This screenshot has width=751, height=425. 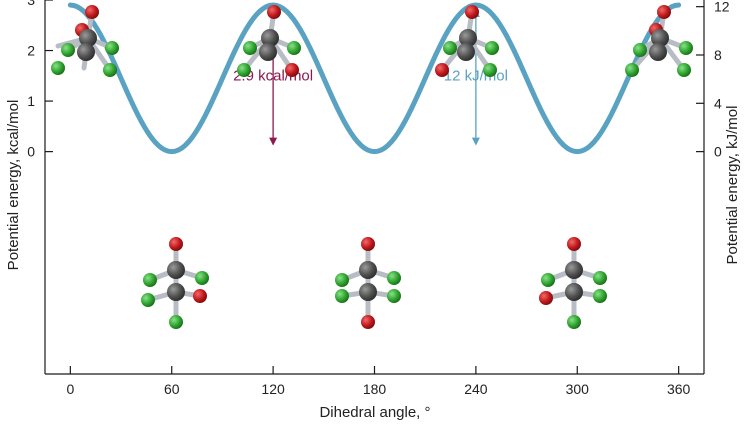 What do you see at coordinates (31, 51) in the screenshot?
I see `y-tick-label-left: 2` at bounding box center [31, 51].